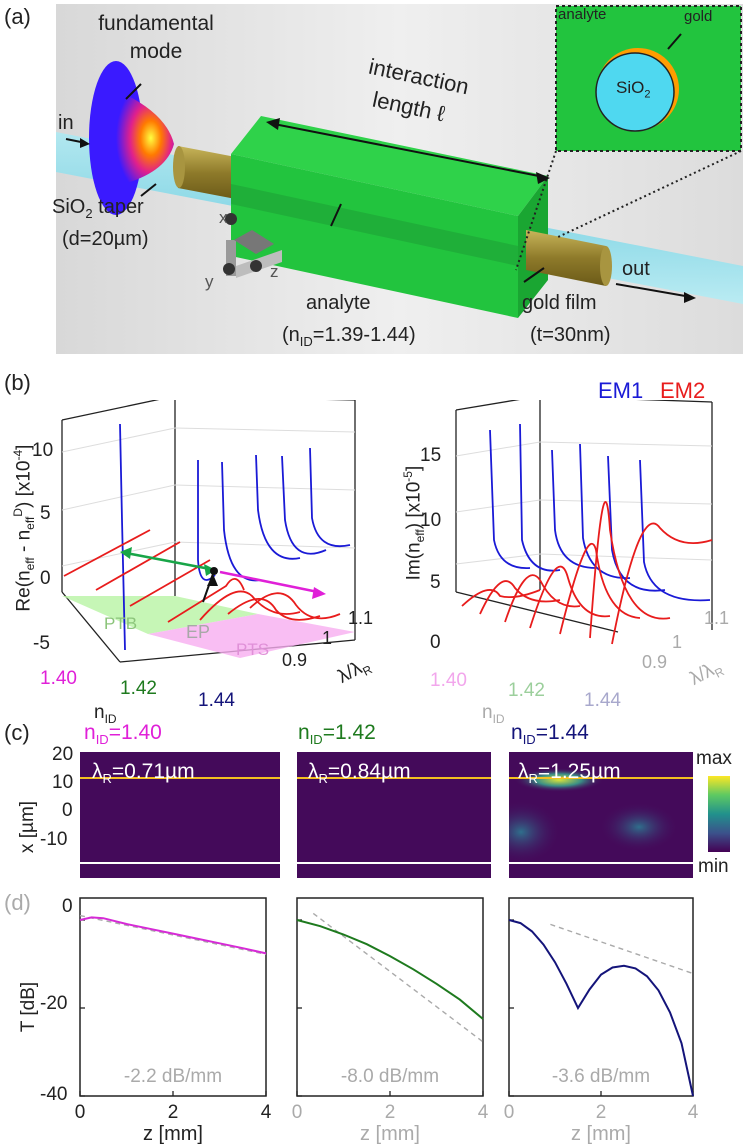 The height and width of the screenshot is (1148, 747). Describe the element at coordinates (67, 810) in the screenshot. I see `panel-c-ytick-0: 0` at that location.